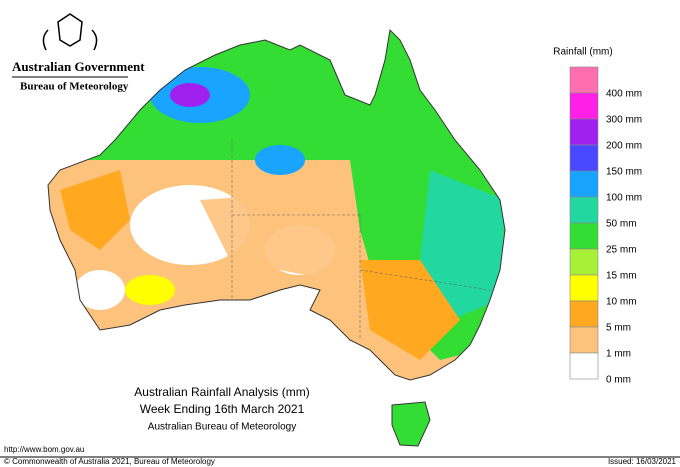 The width and height of the screenshot is (680, 467). Describe the element at coordinates (44, 449) in the screenshot. I see `footer-url: http://www.bom.gov.au` at that location.